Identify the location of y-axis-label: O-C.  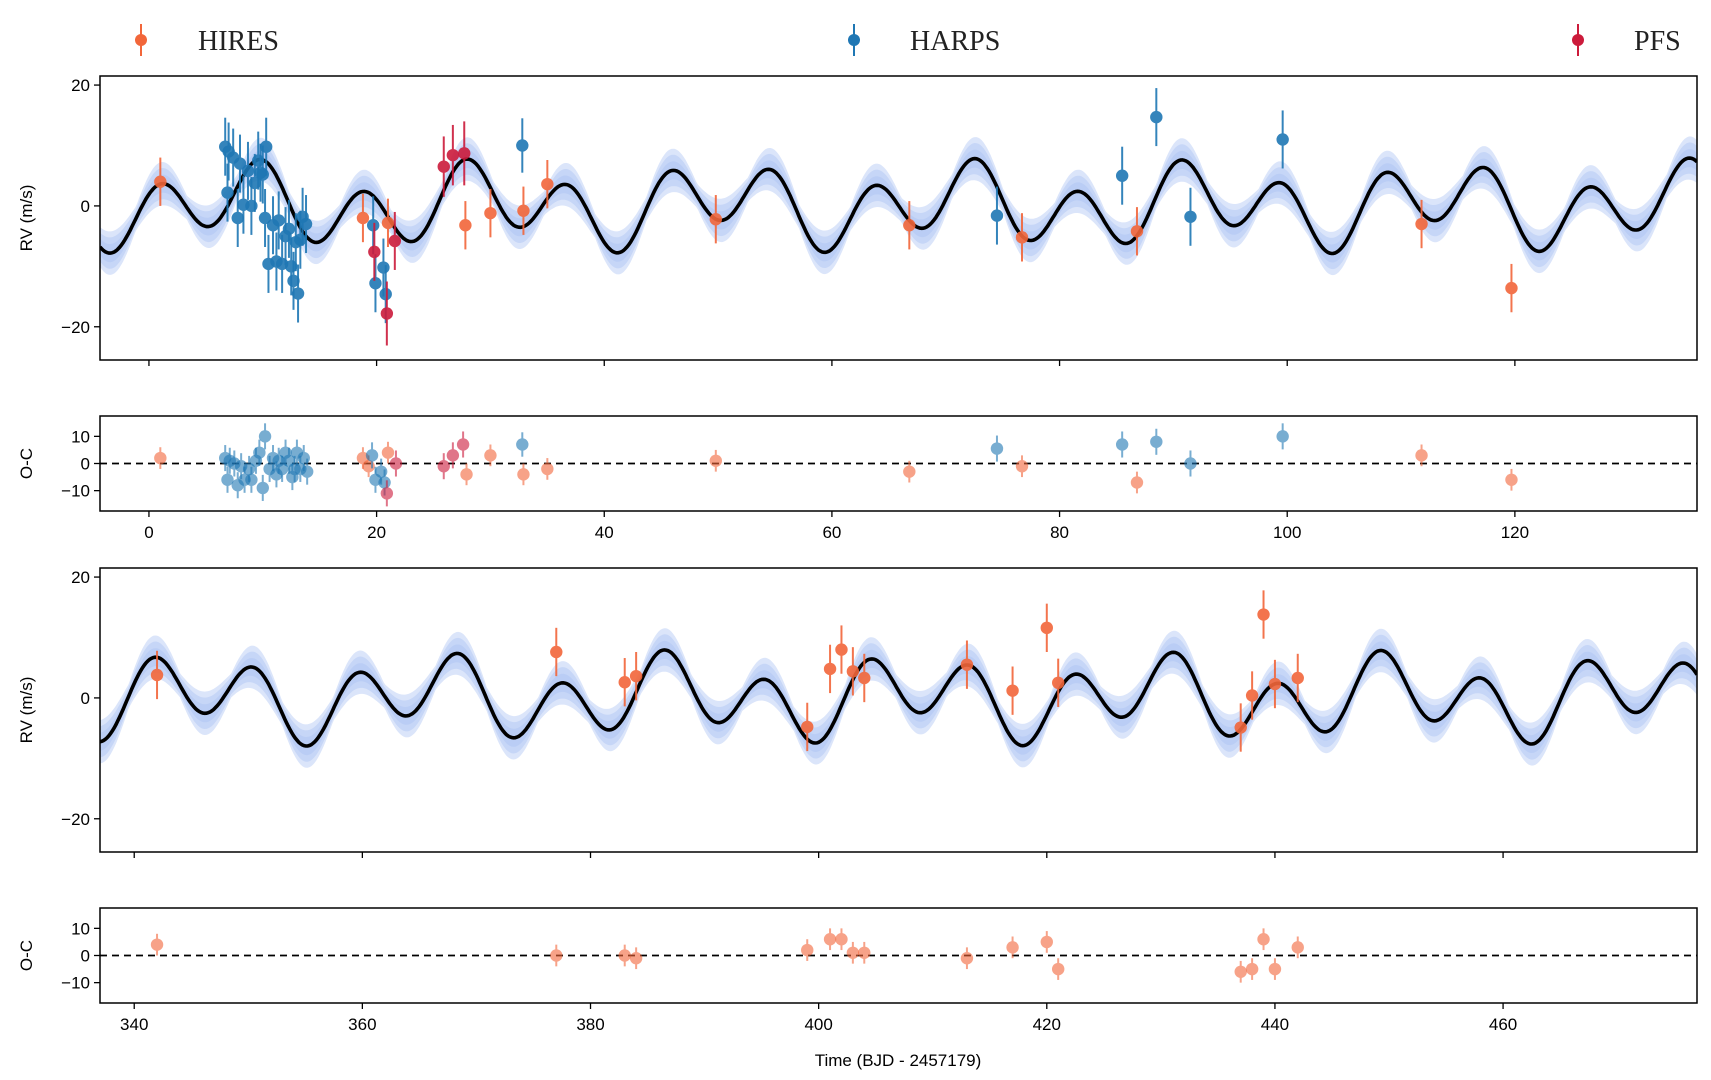
(26, 463).